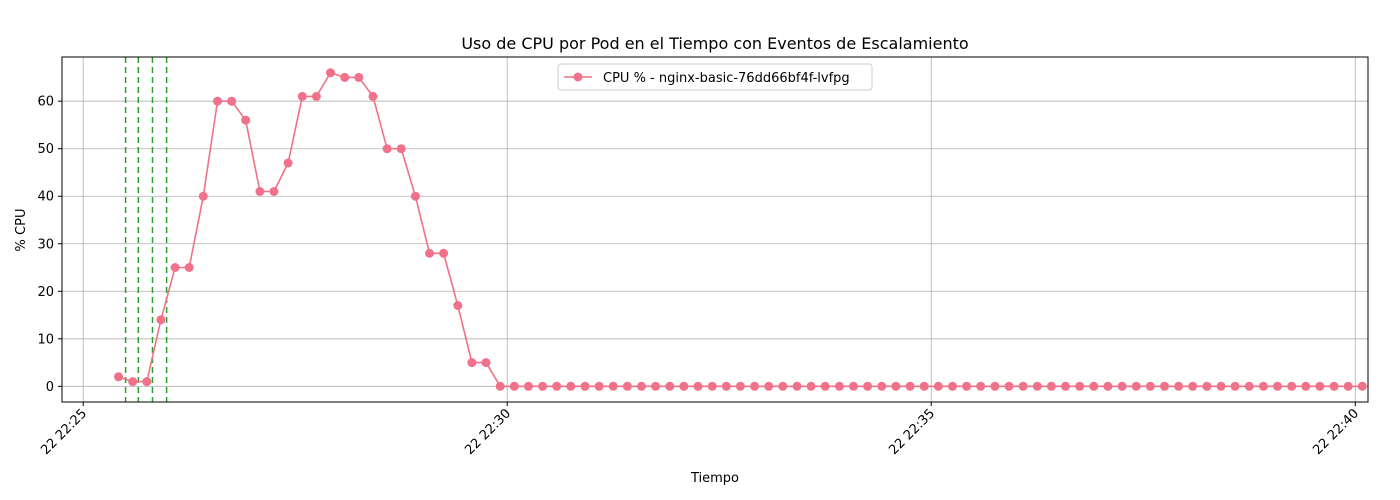 The image size is (1400, 500). I want to click on y-tick-label: 50, so click(45, 149).